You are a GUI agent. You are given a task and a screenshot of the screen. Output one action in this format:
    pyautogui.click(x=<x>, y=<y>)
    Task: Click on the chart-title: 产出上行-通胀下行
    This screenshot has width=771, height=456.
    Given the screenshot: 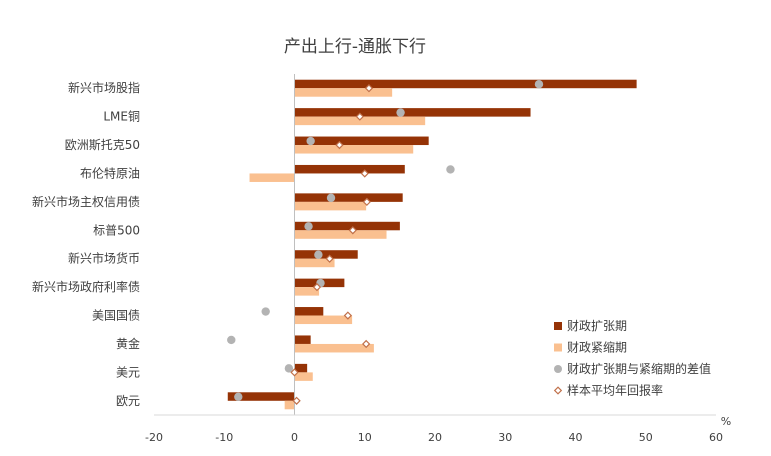 What is the action you would take?
    pyautogui.click(x=355, y=47)
    